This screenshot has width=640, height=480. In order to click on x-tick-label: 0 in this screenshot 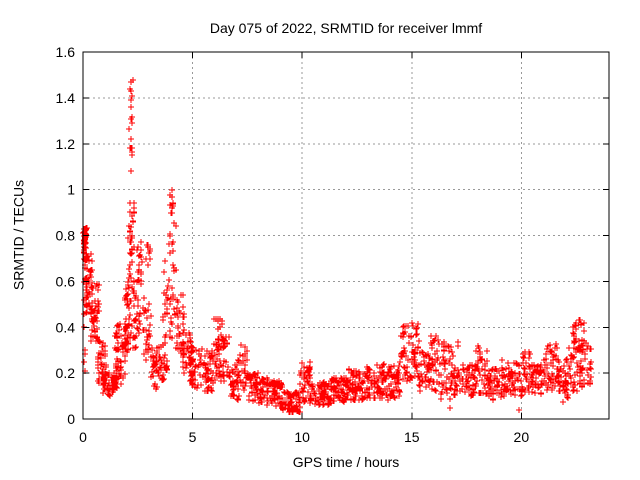, I will do `click(83, 437)`.